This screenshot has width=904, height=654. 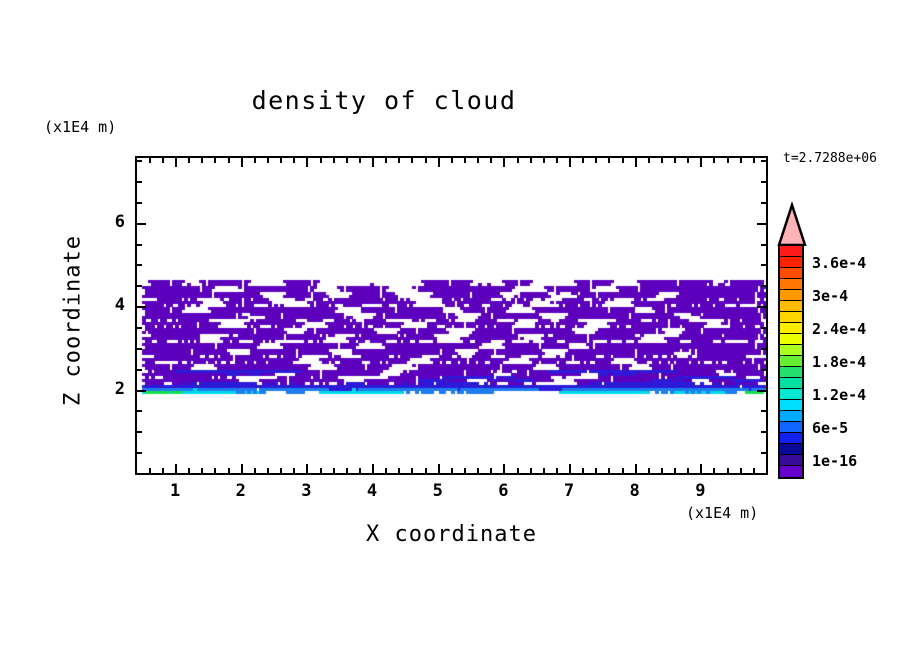 I want to click on x-axis-unit-label: (x1E4 m), so click(x=722, y=513).